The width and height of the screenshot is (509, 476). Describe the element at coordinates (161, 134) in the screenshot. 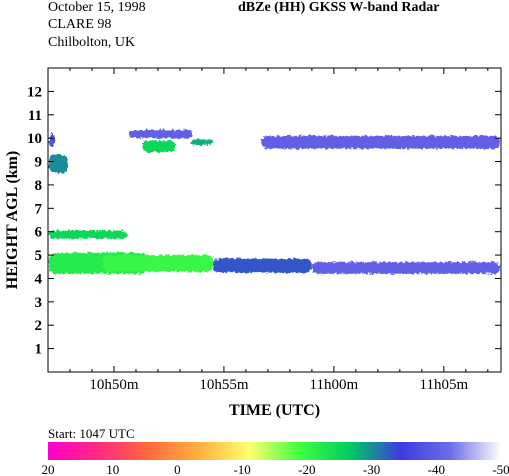

I see `echo-cloud-10km-a` at that location.